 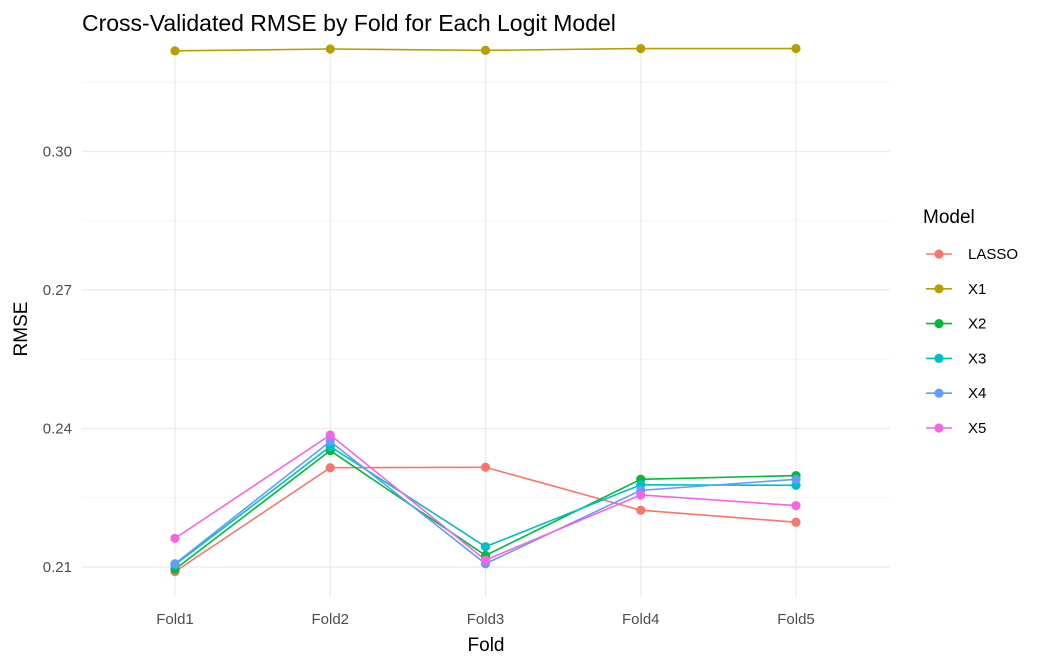 I want to click on y-axis-title: RMSE, so click(x=21, y=329).